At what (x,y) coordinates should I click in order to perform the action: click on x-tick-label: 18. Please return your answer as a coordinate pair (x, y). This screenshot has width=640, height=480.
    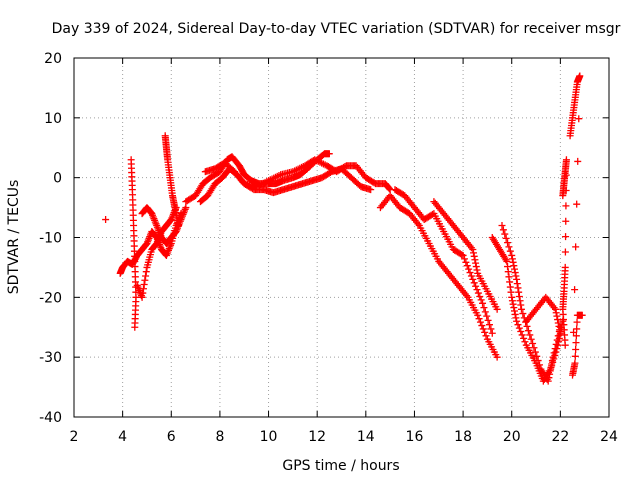
    Looking at the image, I should click on (463, 437).